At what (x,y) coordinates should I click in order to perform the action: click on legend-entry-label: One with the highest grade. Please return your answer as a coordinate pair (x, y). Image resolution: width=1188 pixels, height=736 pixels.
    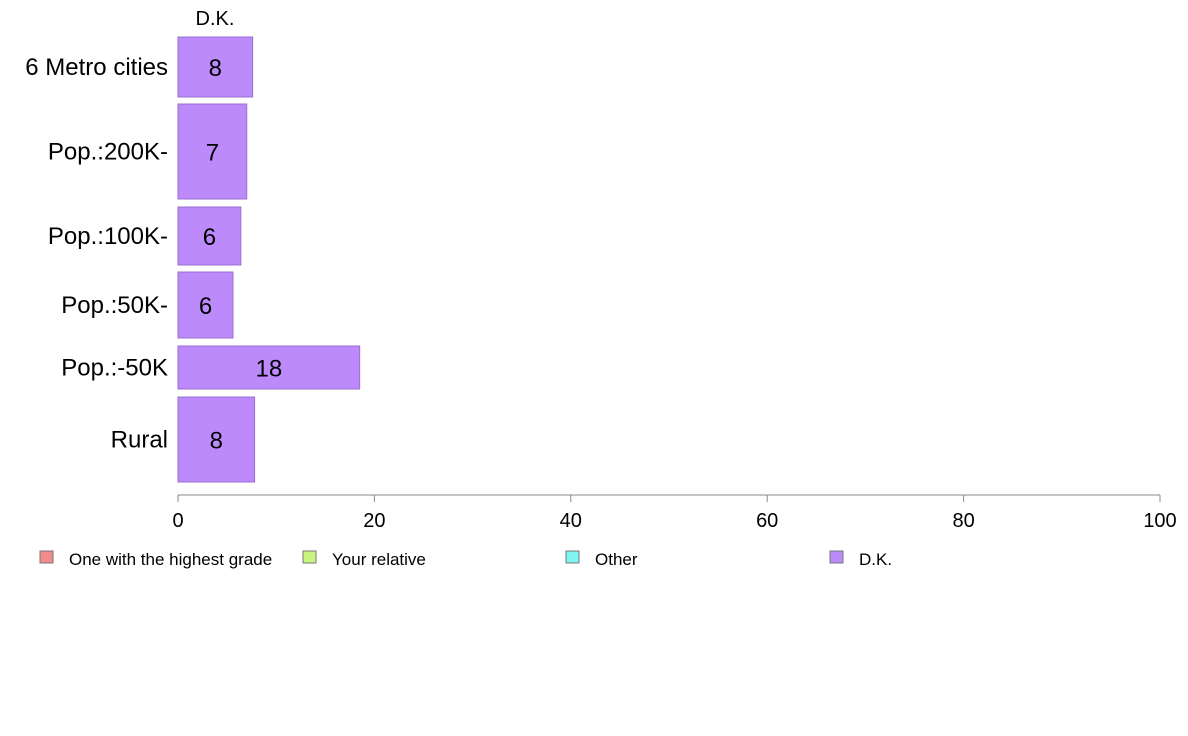
    Looking at the image, I should click on (170, 559).